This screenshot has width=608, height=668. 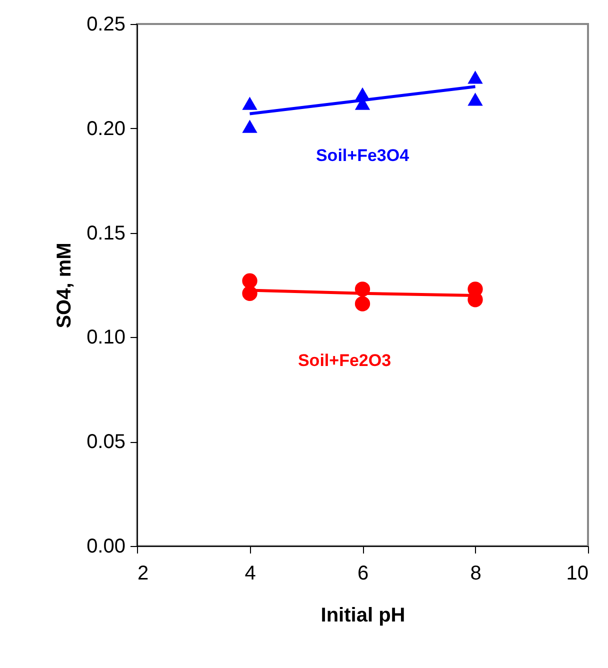 What do you see at coordinates (363, 615) in the screenshot?
I see `x-axis-title: Initial pH` at bounding box center [363, 615].